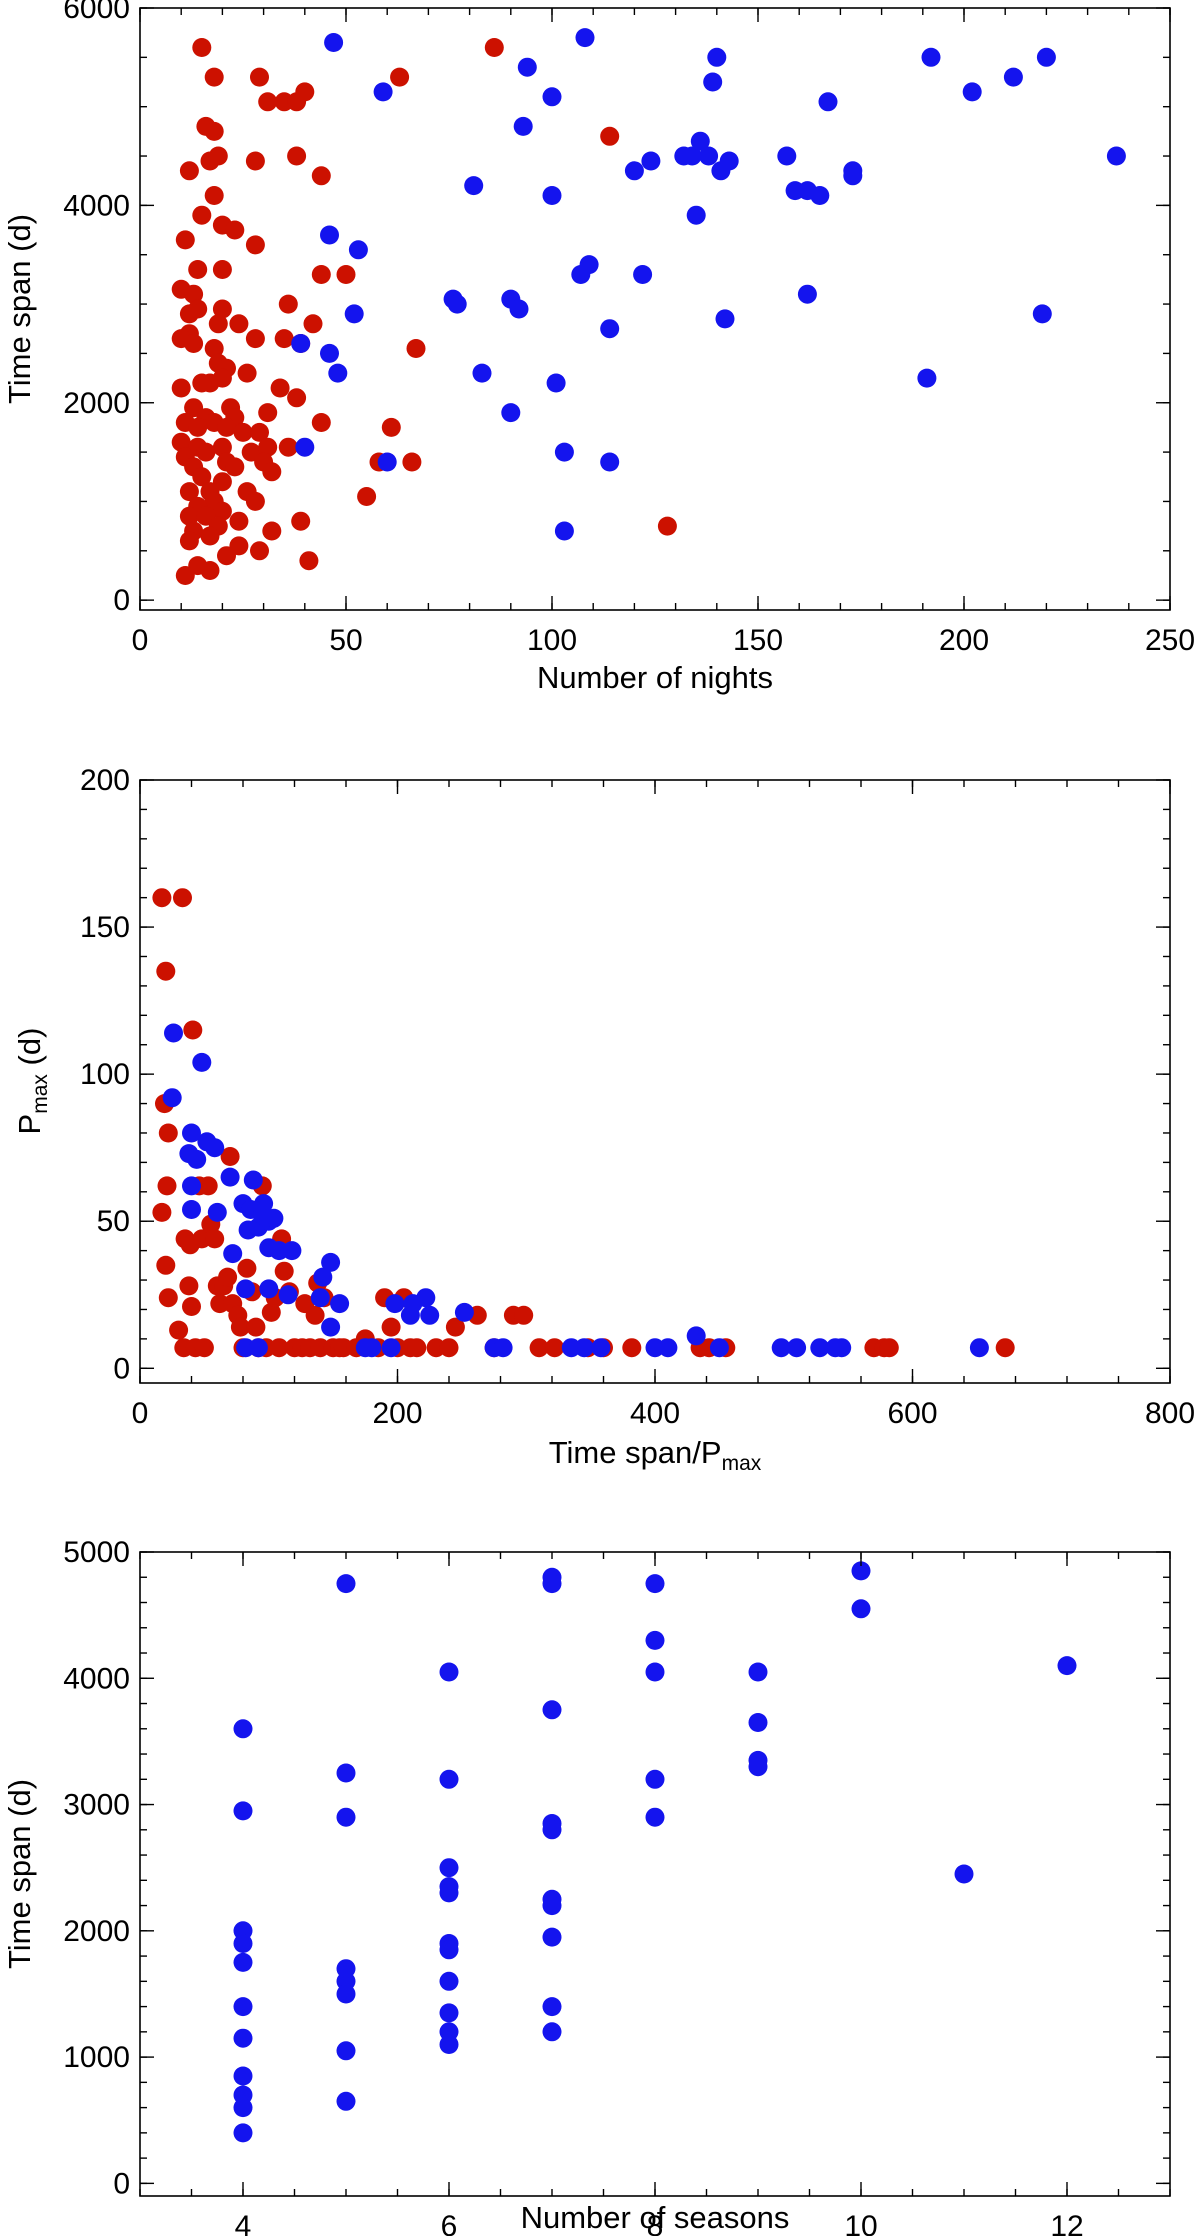 The image size is (1200, 2236). I want to click on panel-0-x-axis-label: Number of nights, so click(655, 677).